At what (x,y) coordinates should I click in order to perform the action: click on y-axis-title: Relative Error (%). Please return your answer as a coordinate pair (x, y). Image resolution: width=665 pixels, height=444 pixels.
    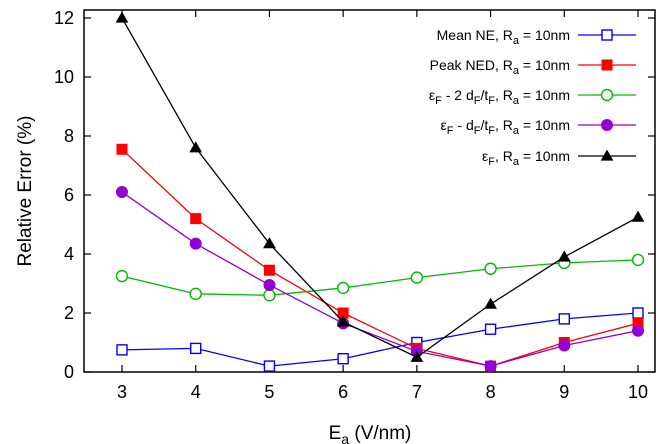
    Looking at the image, I should click on (25, 191).